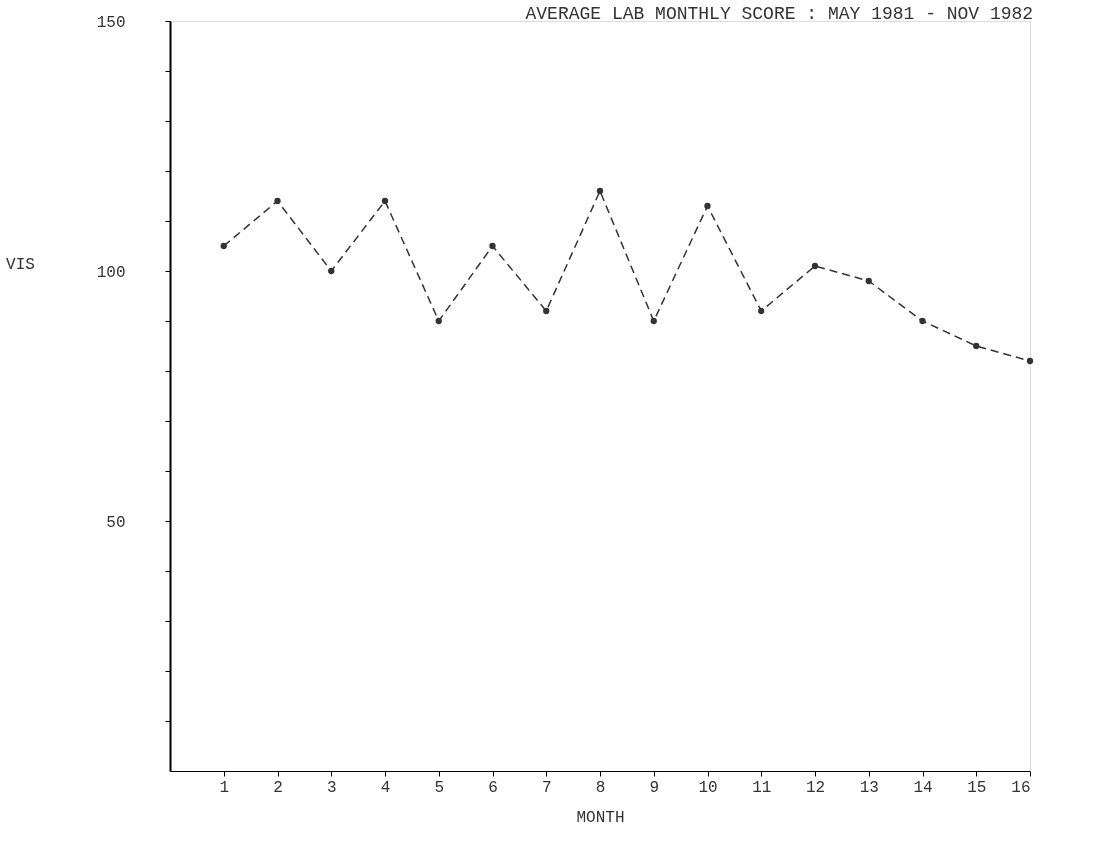  What do you see at coordinates (600, 787) in the screenshot?
I see `x-tick-label: 8` at bounding box center [600, 787].